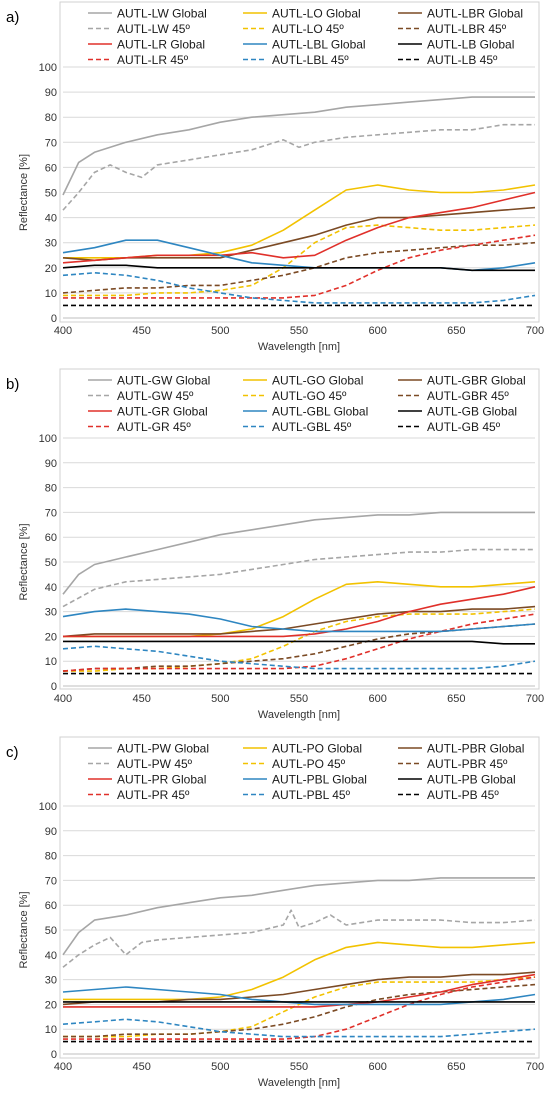 The width and height of the screenshot is (550, 1100). Describe the element at coordinates (51, 194) in the screenshot. I see `y-tick-label: 50` at that location.